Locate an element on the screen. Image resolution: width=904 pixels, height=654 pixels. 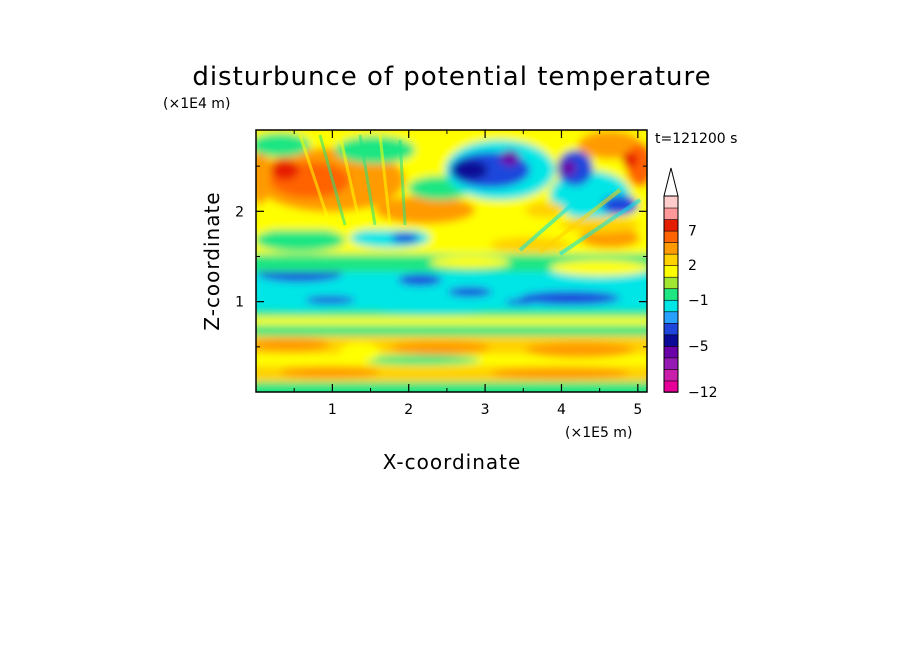
y-axis-label: Z-coordinate is located at coordinates (212, 260).